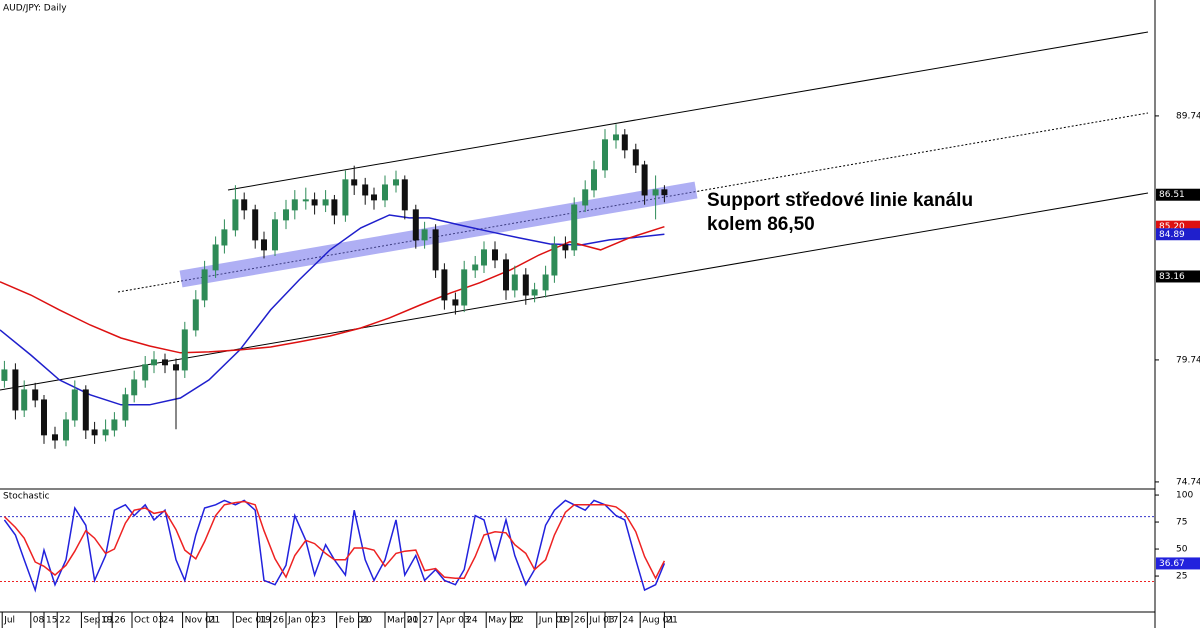 Image resolution: width=1200 pixels, height=628 pixels. I want to click on y-tick-label: 75, so click(1181, 523).